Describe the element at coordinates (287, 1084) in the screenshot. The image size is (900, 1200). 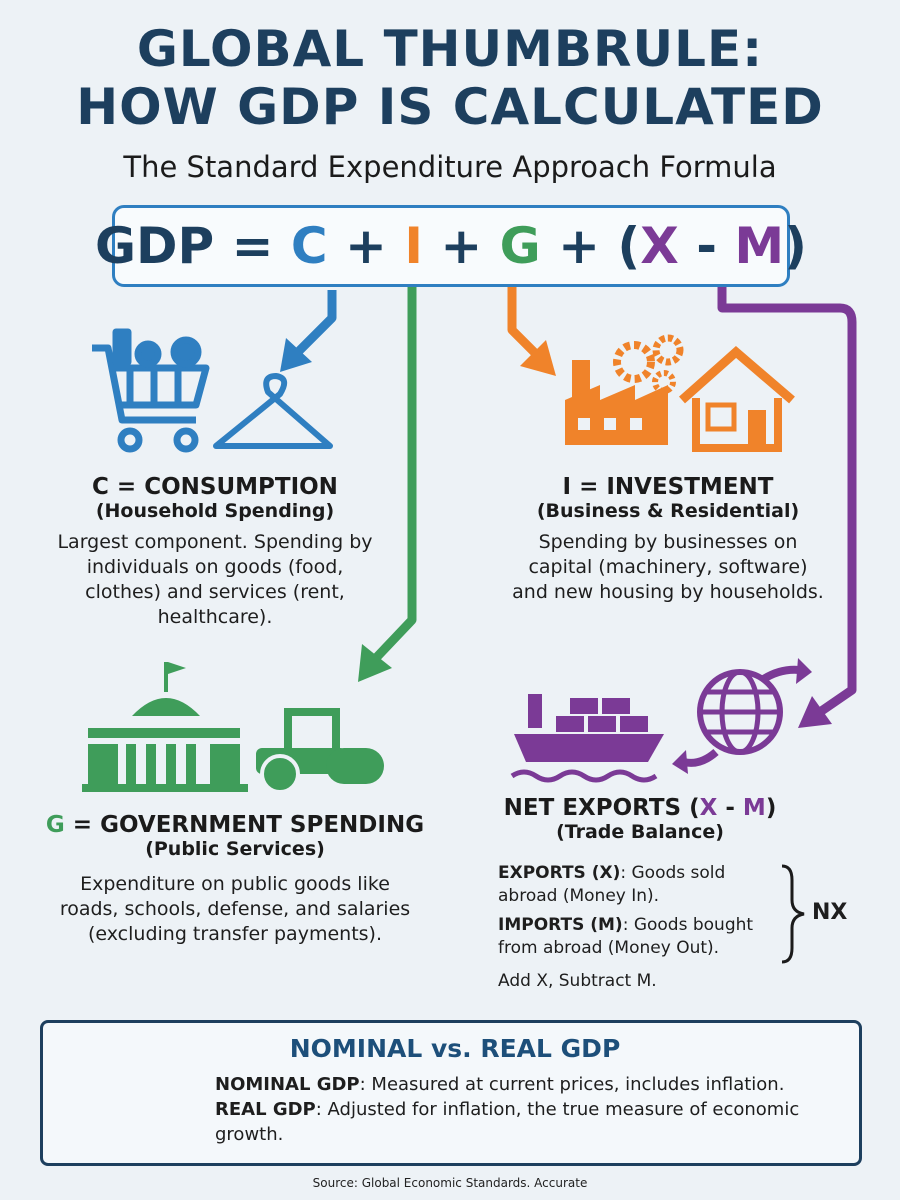
I see `item-label: NOMINAL GDP` at that location.